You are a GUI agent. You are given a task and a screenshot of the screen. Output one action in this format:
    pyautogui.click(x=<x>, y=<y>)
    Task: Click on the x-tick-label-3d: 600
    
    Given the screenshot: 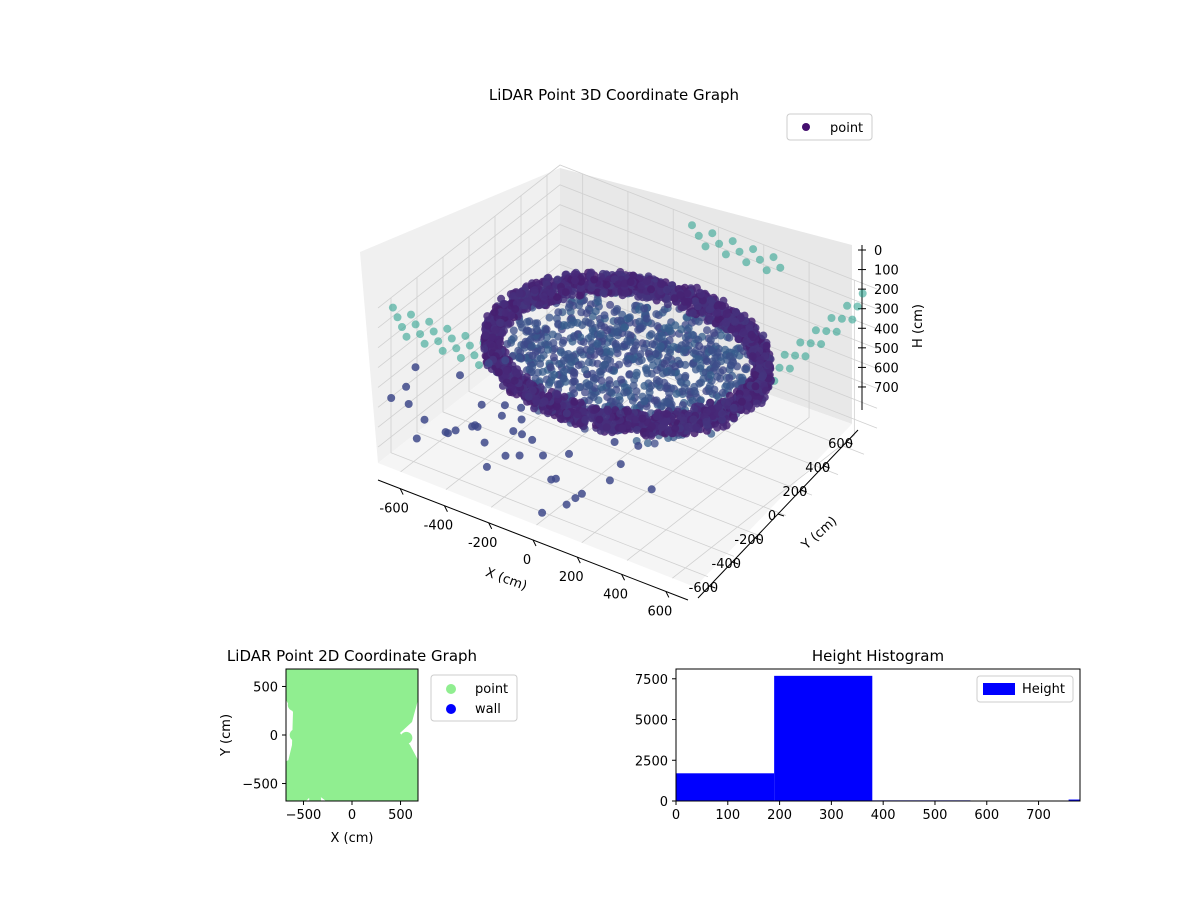 What is the action you would take?
    pyautogui.click(x=659, y=611)
    